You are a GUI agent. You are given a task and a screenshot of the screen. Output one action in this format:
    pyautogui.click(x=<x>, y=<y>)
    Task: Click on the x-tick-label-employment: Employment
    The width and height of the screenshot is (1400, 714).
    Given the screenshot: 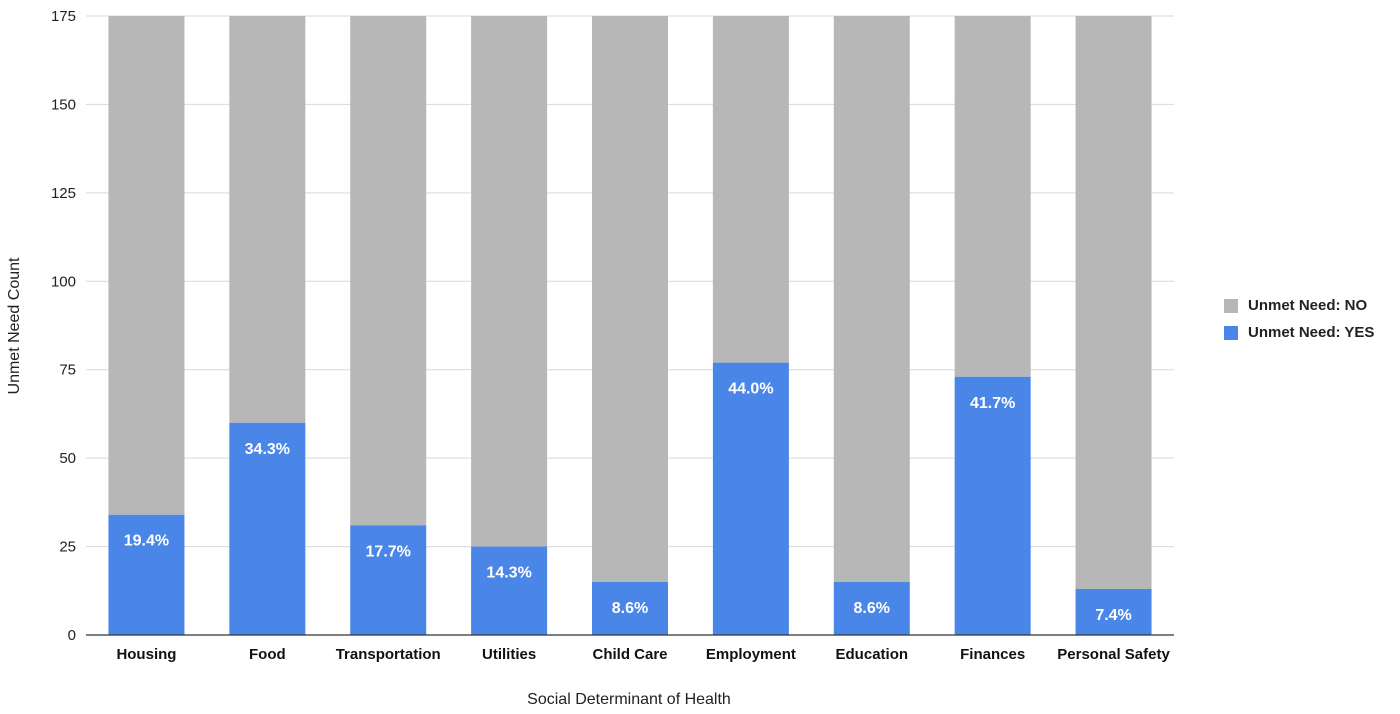 What is the action you would take?
    pyautogui.click(x=751, y=654)
    